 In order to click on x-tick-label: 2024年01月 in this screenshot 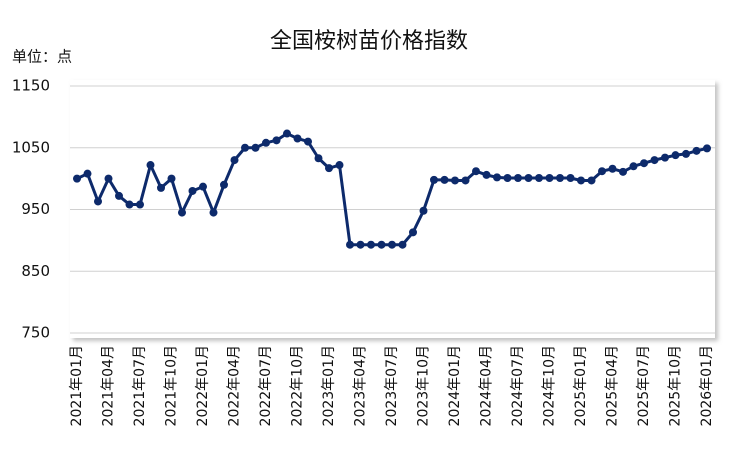, I will do `click(455, 385)`.